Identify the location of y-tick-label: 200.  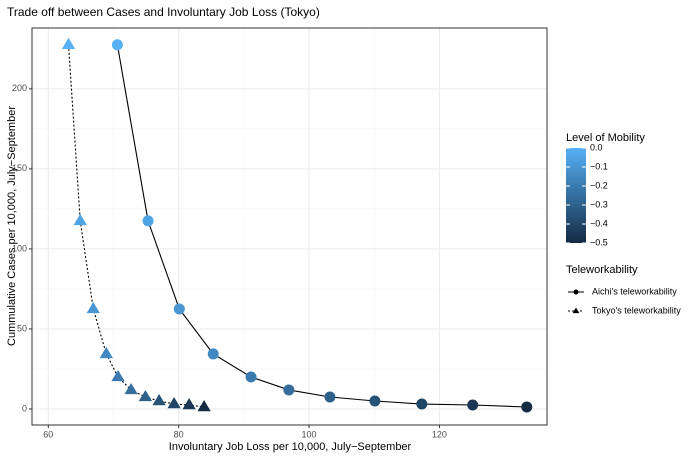
(19, 88).